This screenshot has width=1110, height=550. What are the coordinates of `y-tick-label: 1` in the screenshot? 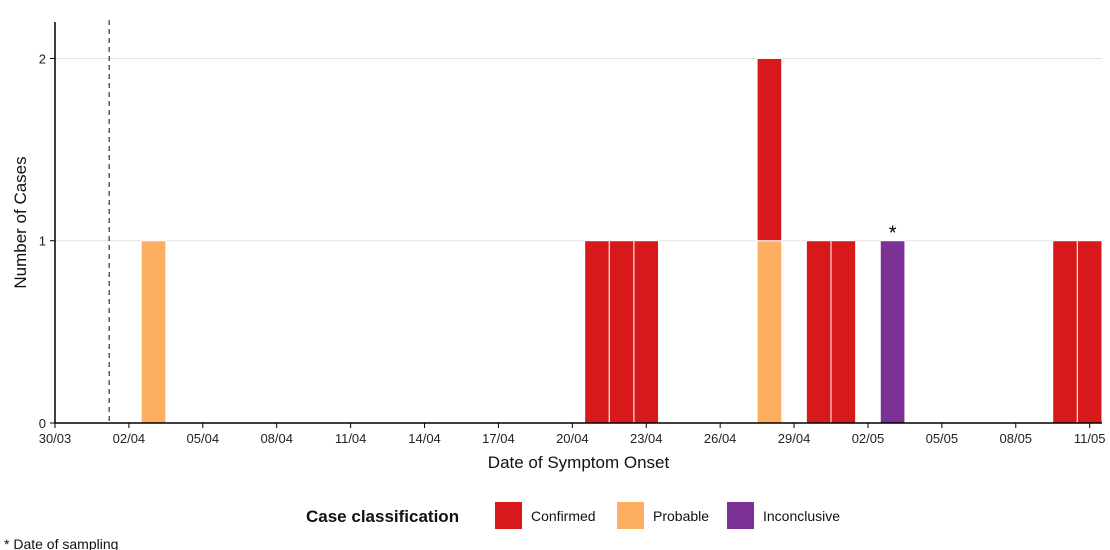 It's located at (42, 241).